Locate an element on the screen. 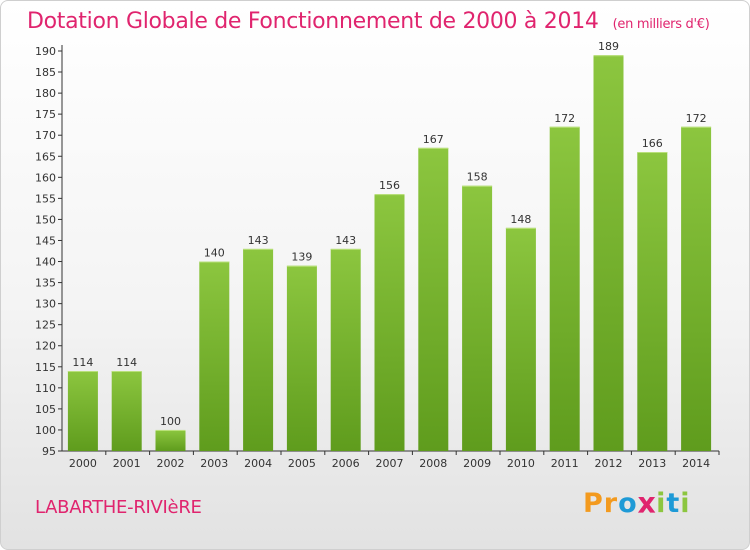 The height and width of the screenshot is (550, 750). logo-letter: P is located at coordinates (593, 503).